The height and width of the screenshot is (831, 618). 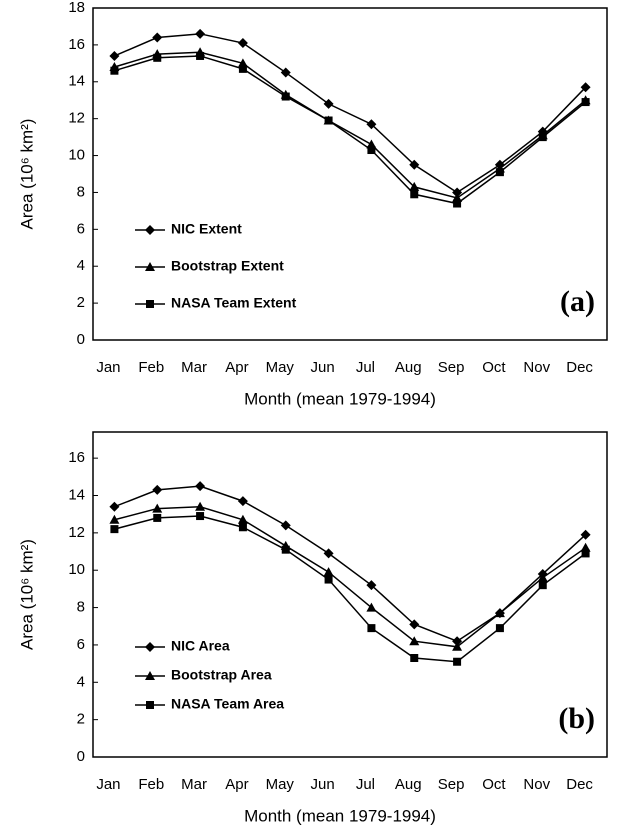 What do you see at coordinates (365, 367) in the screenshot?
I see `x-tick-label: Jul` at bounding box center [365, 367].